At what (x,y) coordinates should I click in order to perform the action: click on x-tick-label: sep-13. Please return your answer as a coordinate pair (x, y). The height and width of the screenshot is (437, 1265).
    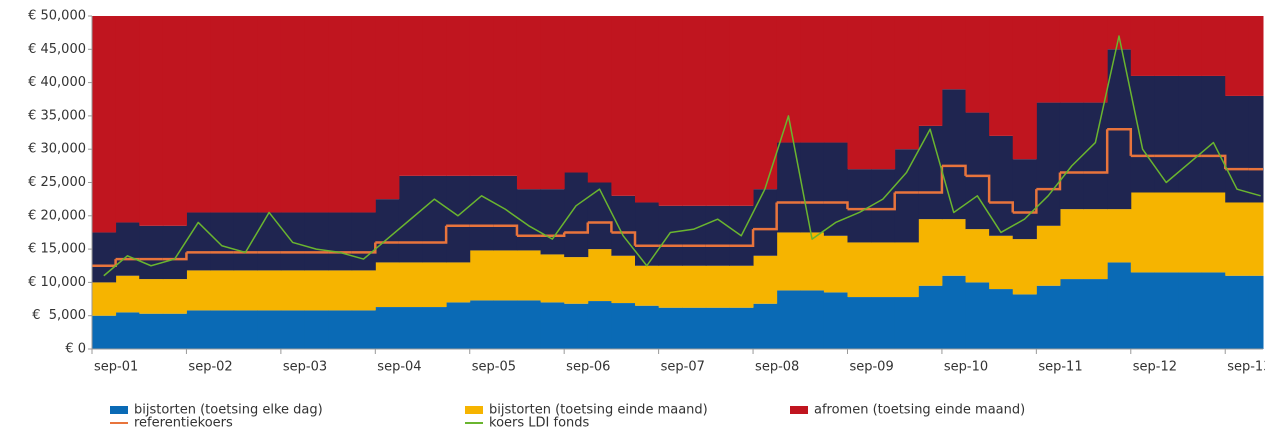
    Looking at the image, I should click on (1246, 367).